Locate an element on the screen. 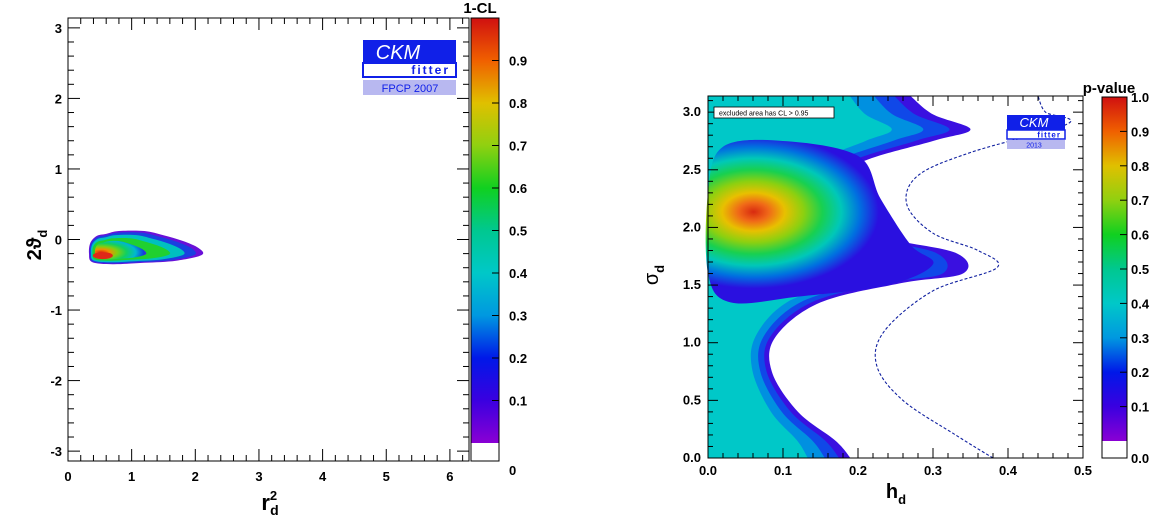 Image resolution: width=1165 pixels, height=529 pixels. colorbar-tick-label-right: 0.8 is located at coordinates (1140, 166).